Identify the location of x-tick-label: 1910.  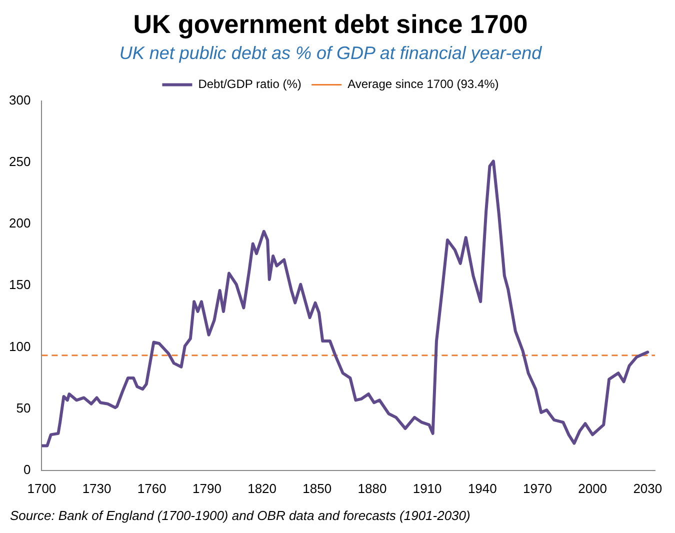
(427, 488).